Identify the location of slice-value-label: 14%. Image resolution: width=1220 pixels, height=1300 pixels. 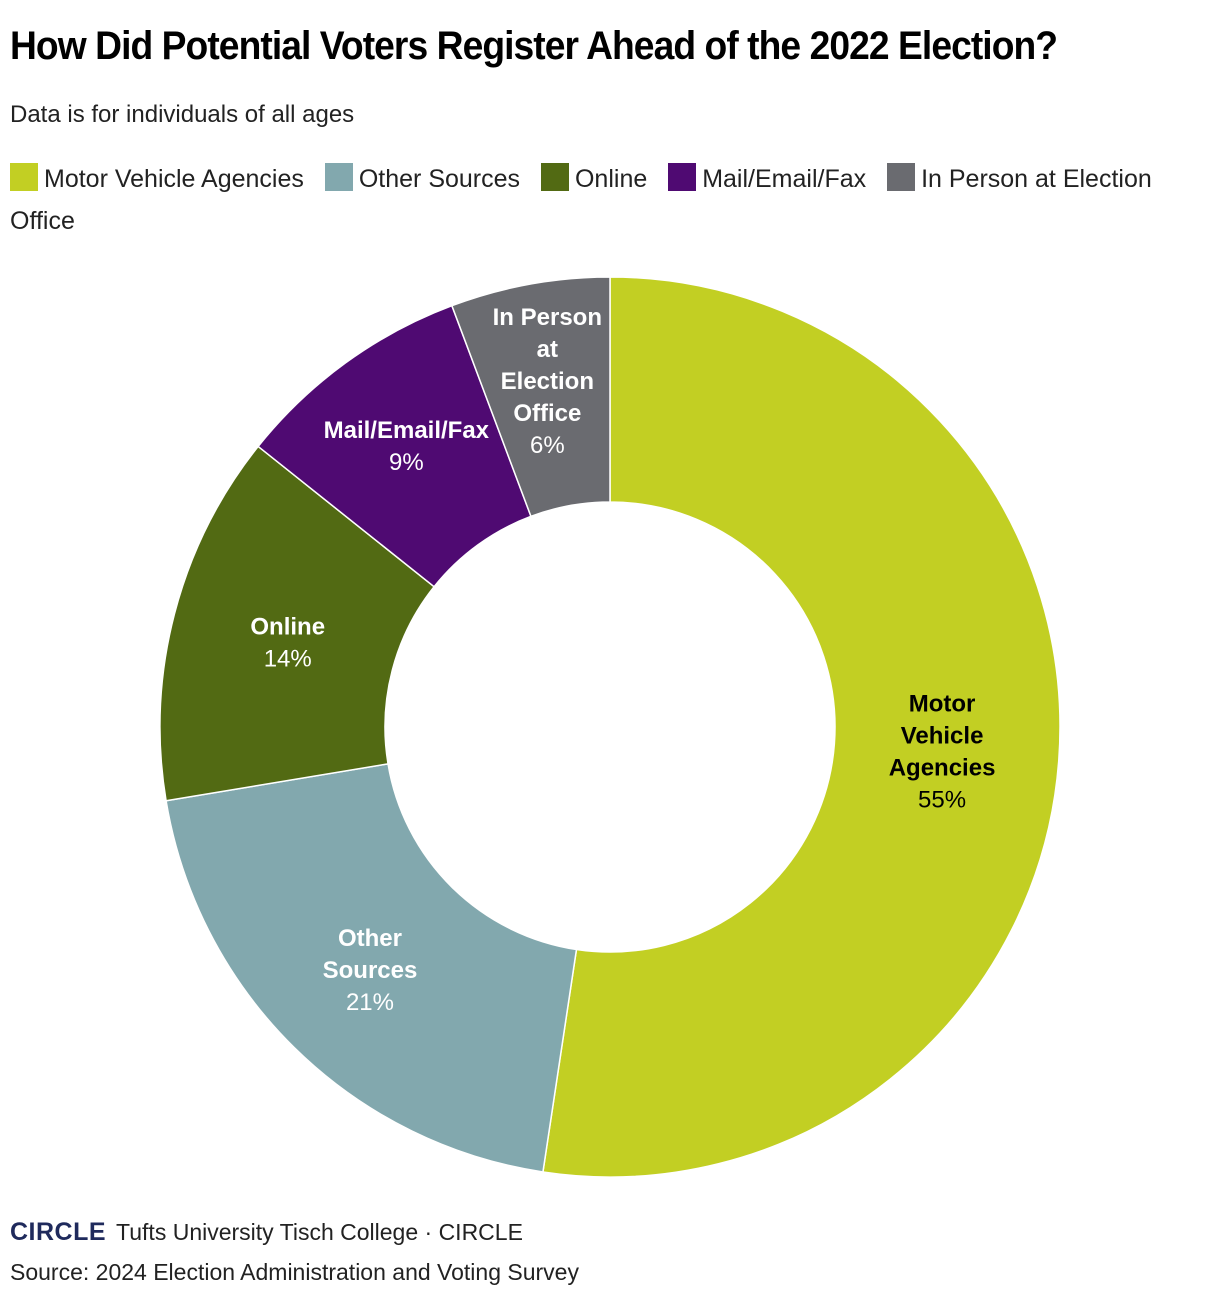
(288, 659).